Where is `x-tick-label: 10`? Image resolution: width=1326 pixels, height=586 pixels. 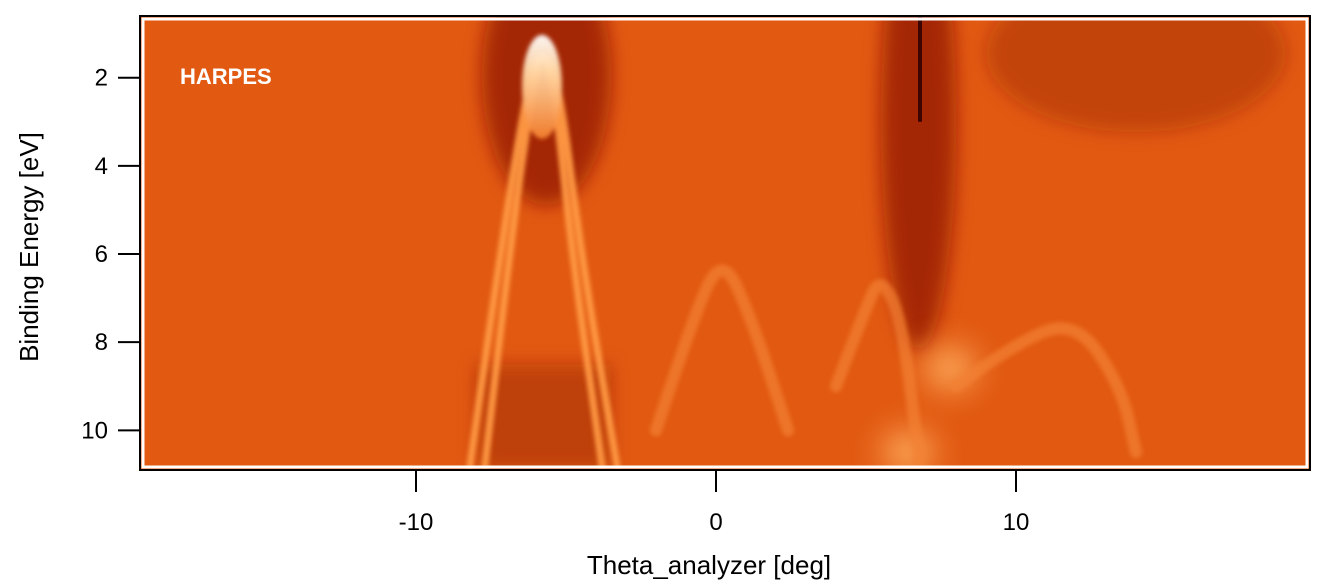
x-tick-label: 10 is located at coordinates (1016, 522).